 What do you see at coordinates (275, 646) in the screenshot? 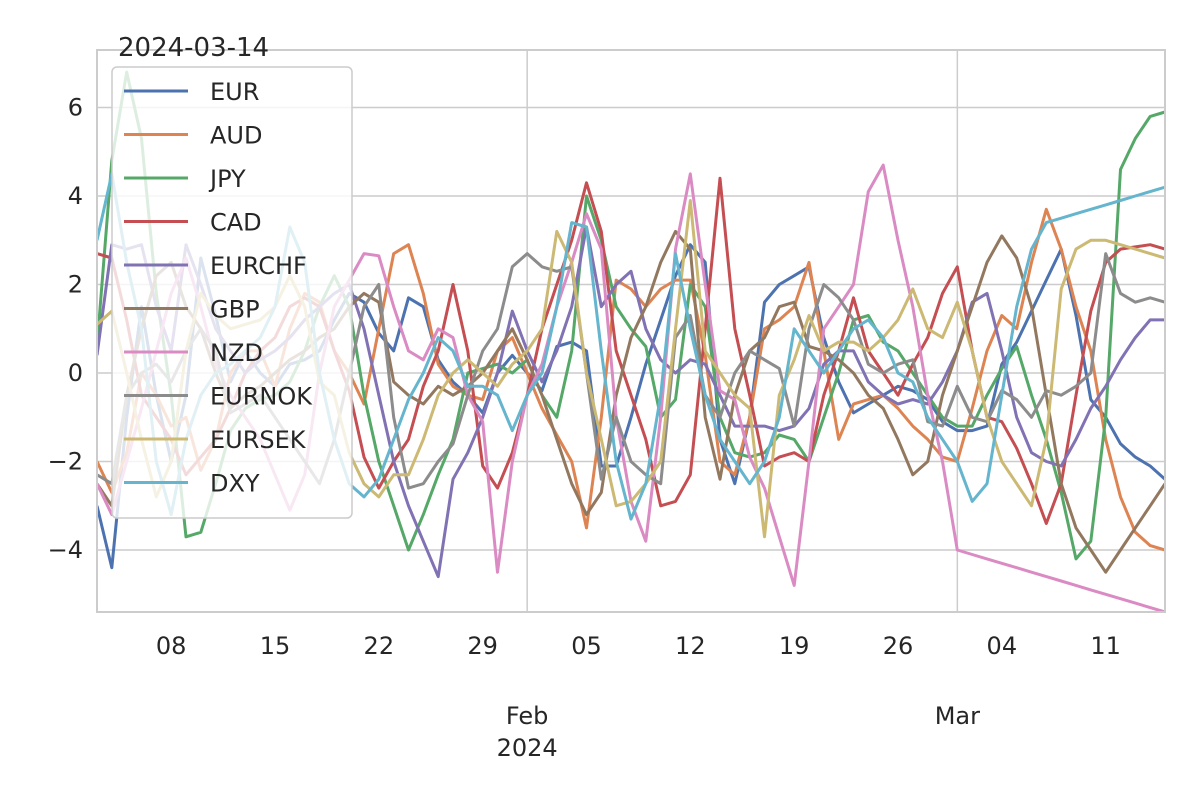
I see `x-minor-tick-label: 15` at bounding box center [275, 646].